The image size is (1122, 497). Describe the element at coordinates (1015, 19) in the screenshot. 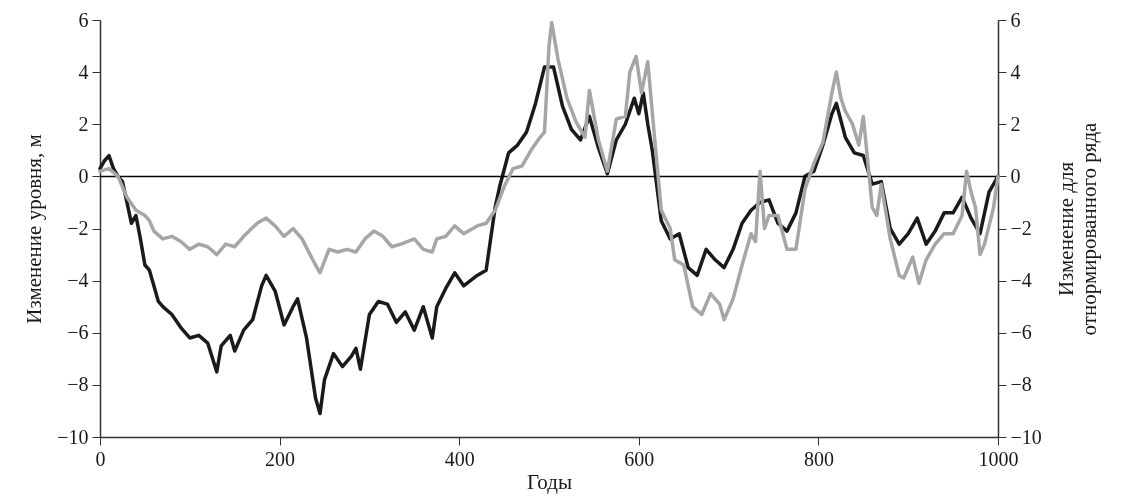

I see `y2-tick-label: 6` at that location.